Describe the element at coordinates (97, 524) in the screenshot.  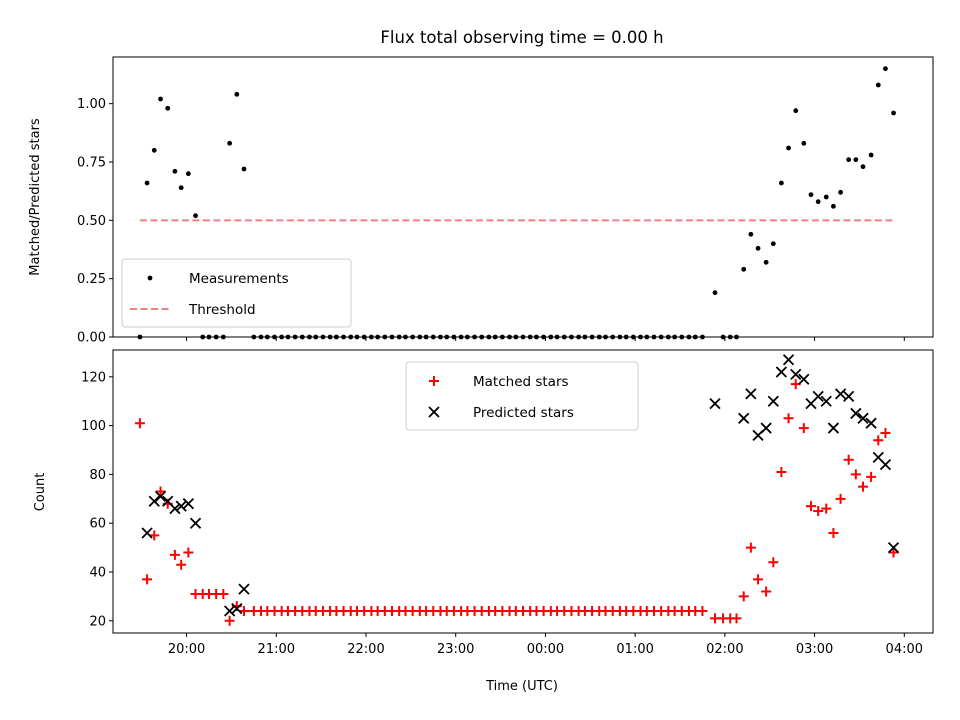
I see `y-tick-label-2: 60` at that location.